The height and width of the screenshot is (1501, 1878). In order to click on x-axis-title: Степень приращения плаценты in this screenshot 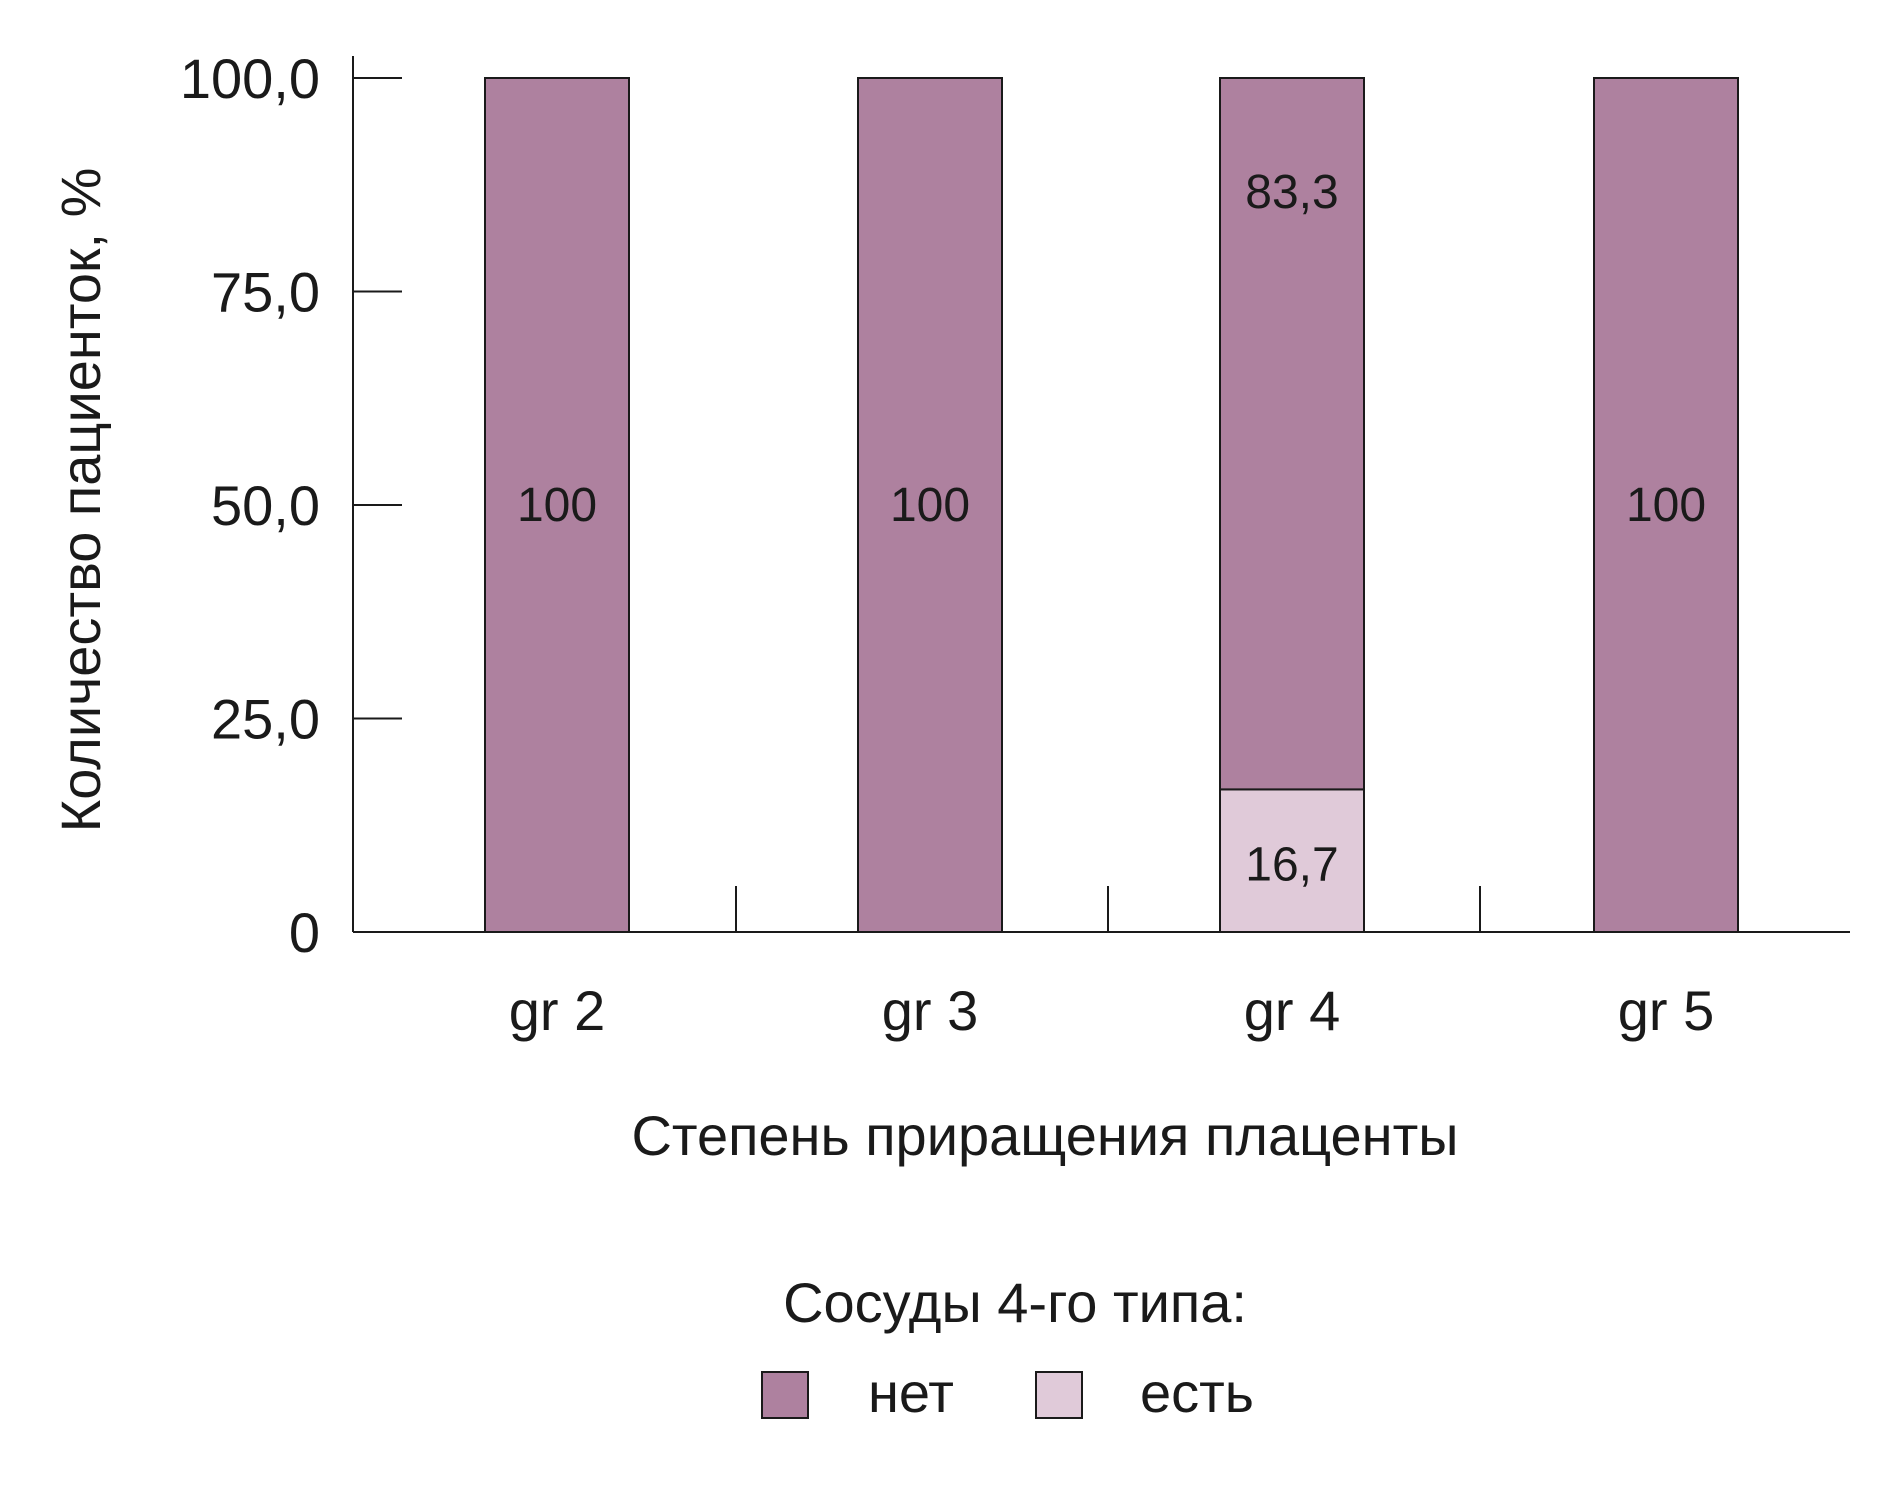, I will do `click(1044, 1135)`.